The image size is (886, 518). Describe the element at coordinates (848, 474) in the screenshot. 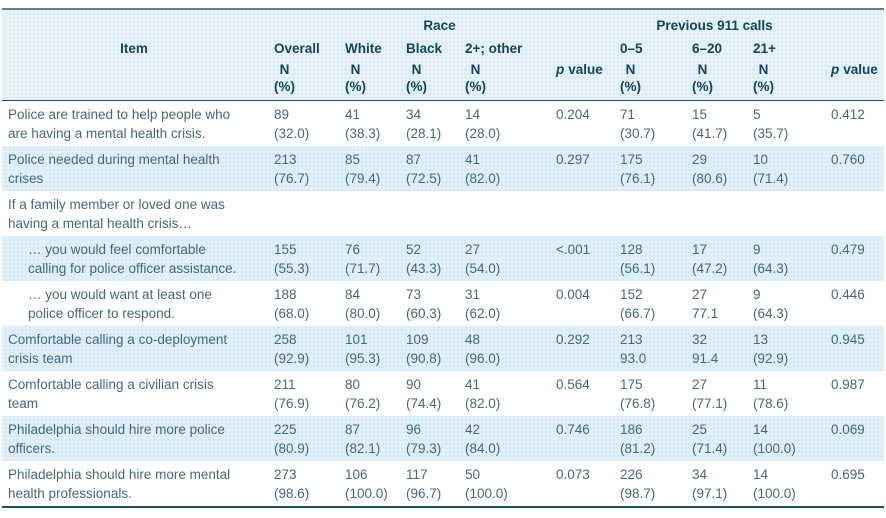

I see `calls-p-value-cell: 0.695` at that location.